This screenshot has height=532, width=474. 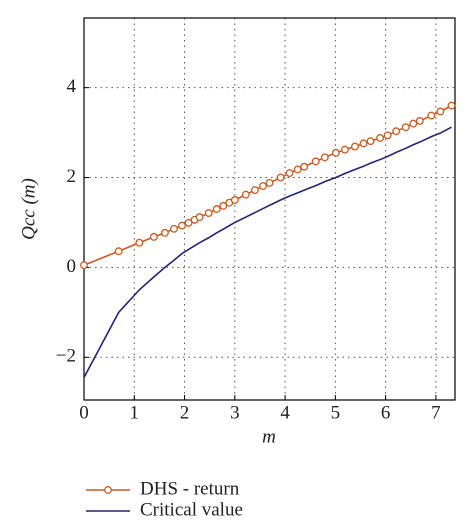 What do you see at coordinates (108, 490) in the screenshot?
I see `legend-marker` at bounding box center [108, 490].